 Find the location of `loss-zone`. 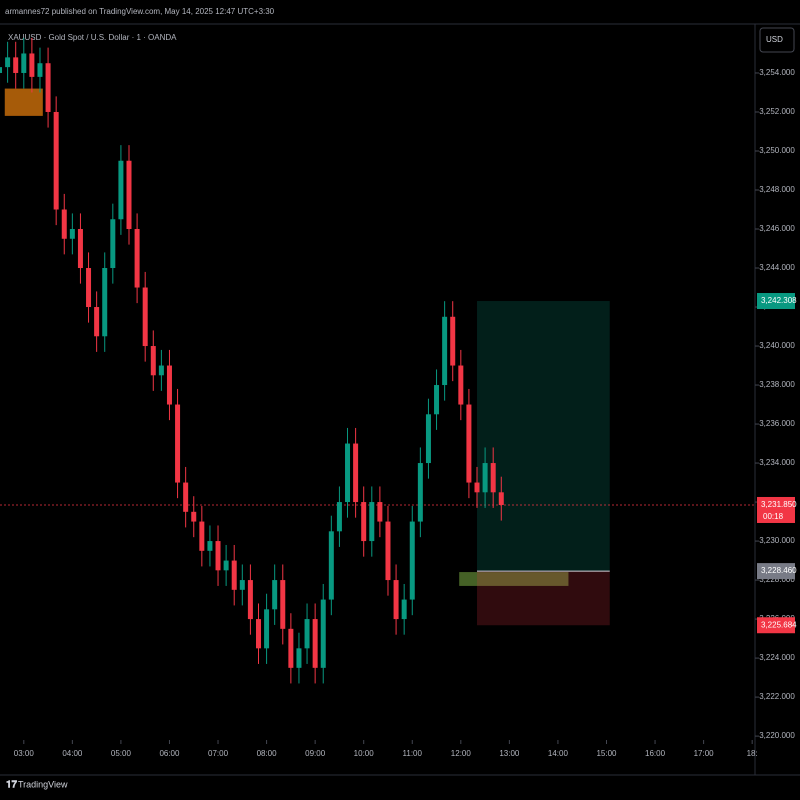

loss-zone is located at coordinates (543, 598).